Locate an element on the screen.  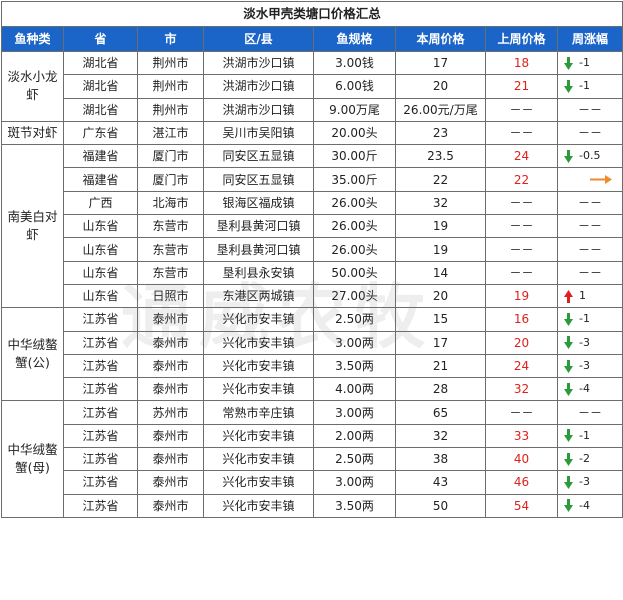
category-cell: 斑节对虾 is located at coordinates (32, 133).